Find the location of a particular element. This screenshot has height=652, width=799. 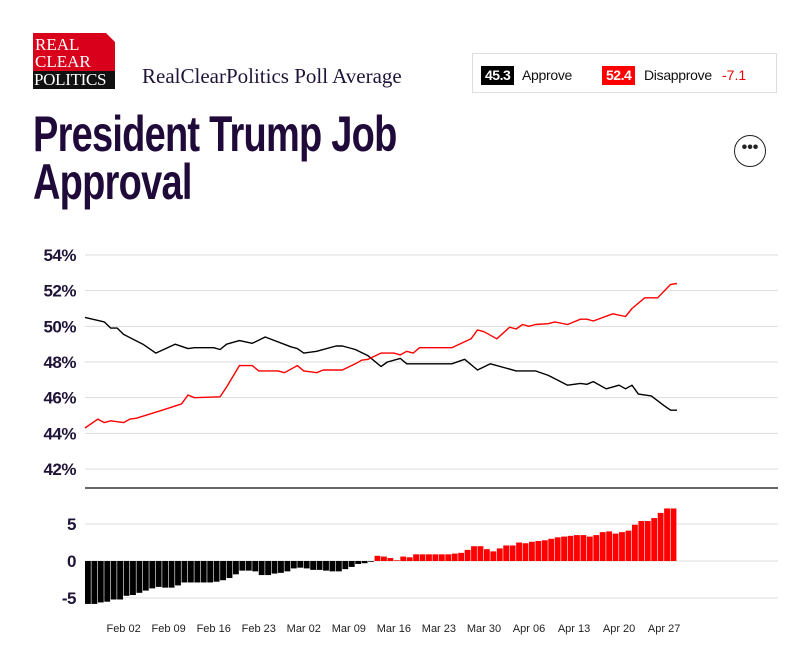

legend-box: 45.3 Approve 52.4 Disapprove -7.1 is located at coordinates (624, 73).